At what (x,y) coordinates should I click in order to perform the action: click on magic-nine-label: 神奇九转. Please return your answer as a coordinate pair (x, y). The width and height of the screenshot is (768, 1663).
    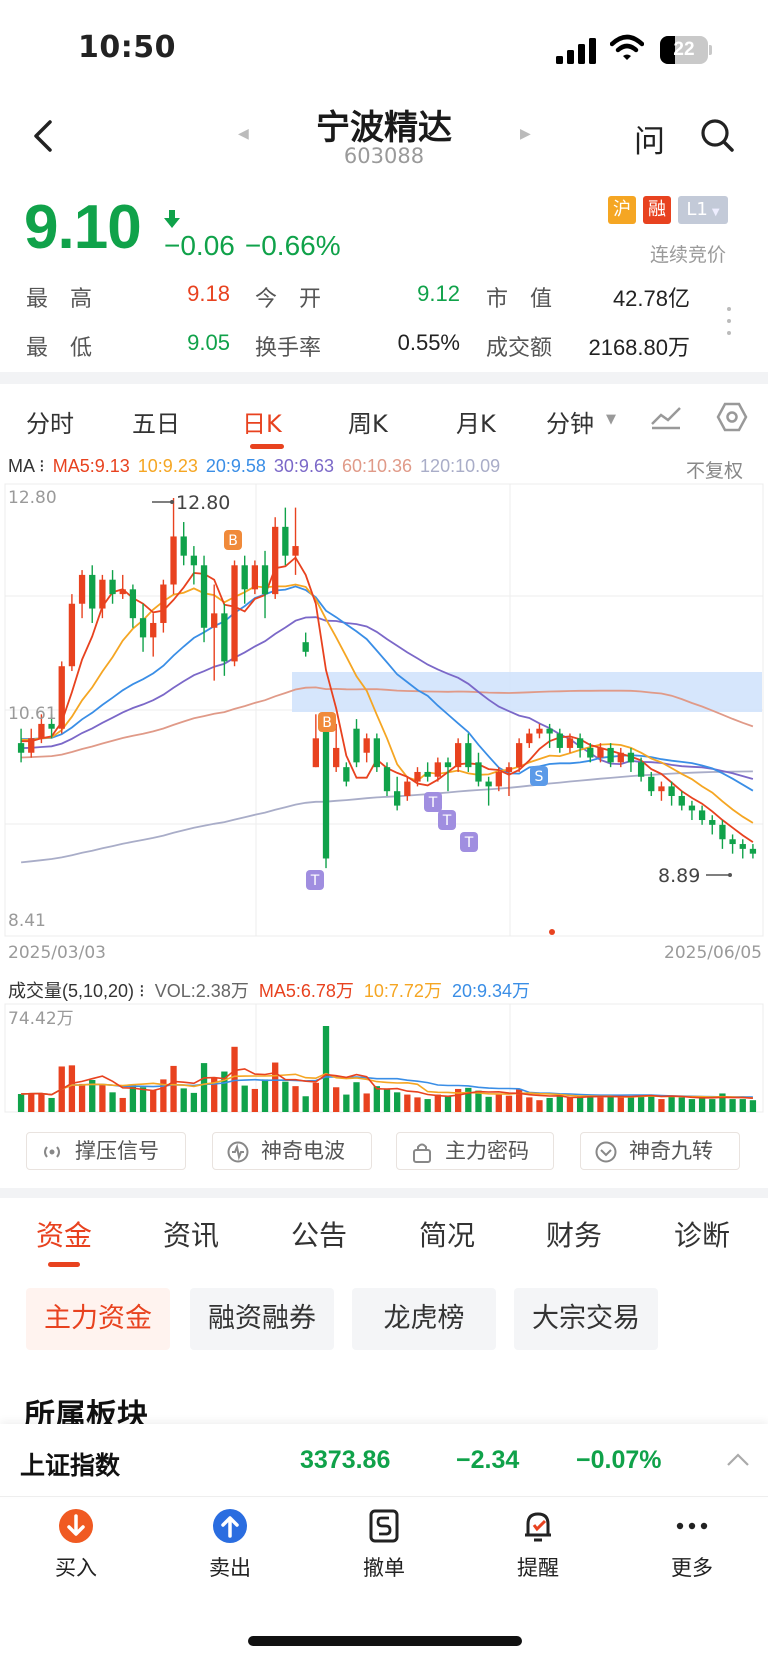
    Looking at the image, I should click on (671, 1151).